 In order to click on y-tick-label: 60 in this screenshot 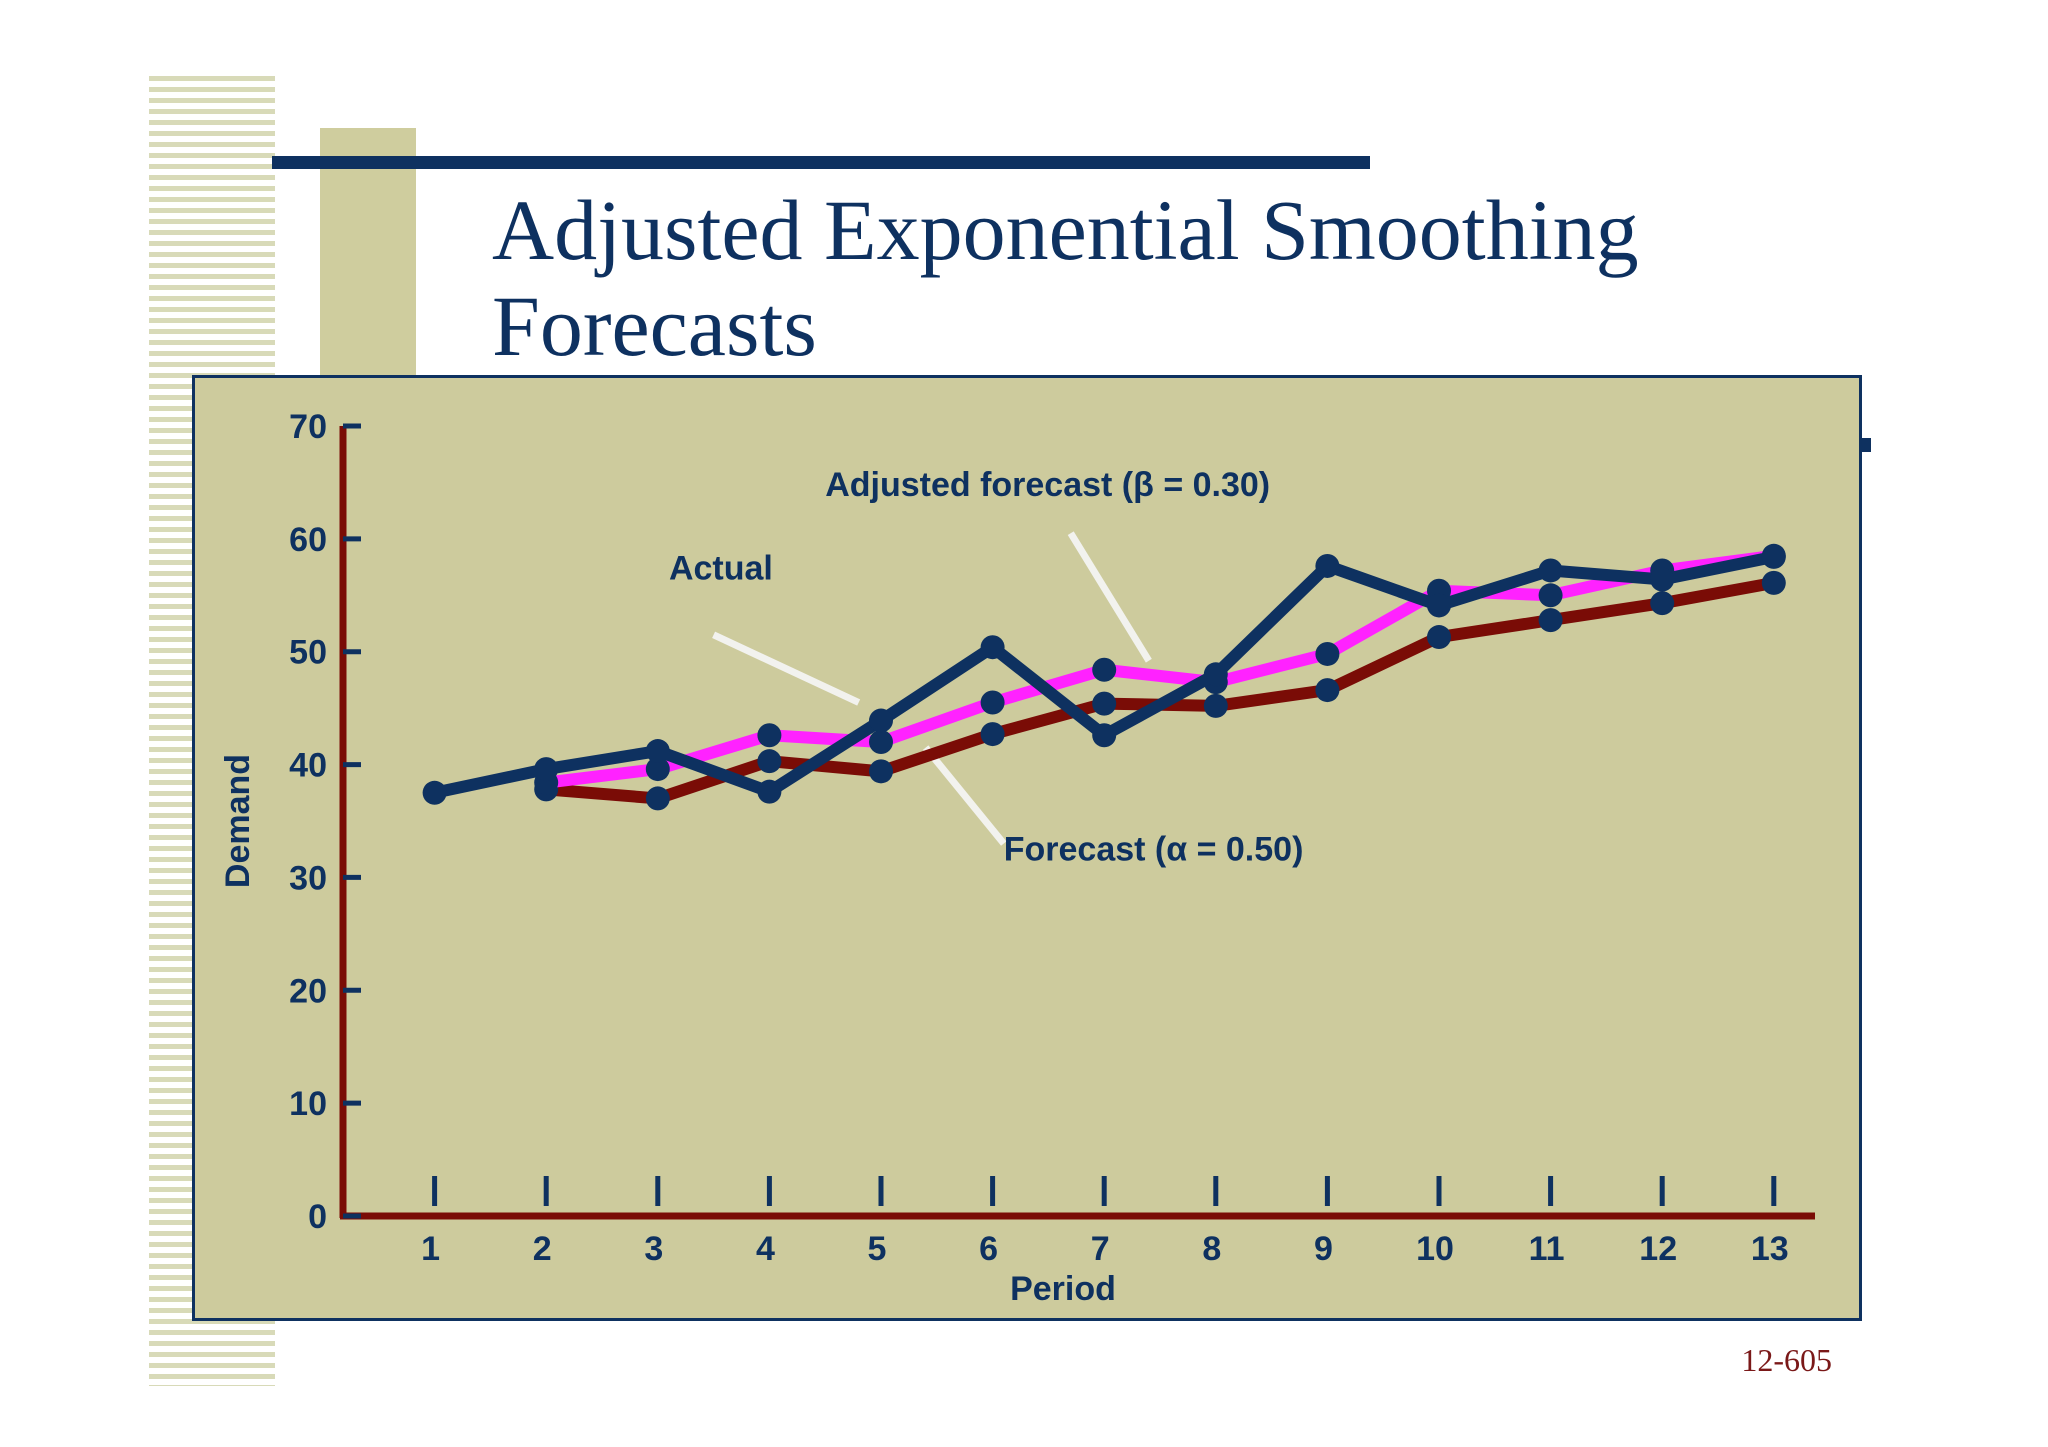, I will do `click(308, 540)`.